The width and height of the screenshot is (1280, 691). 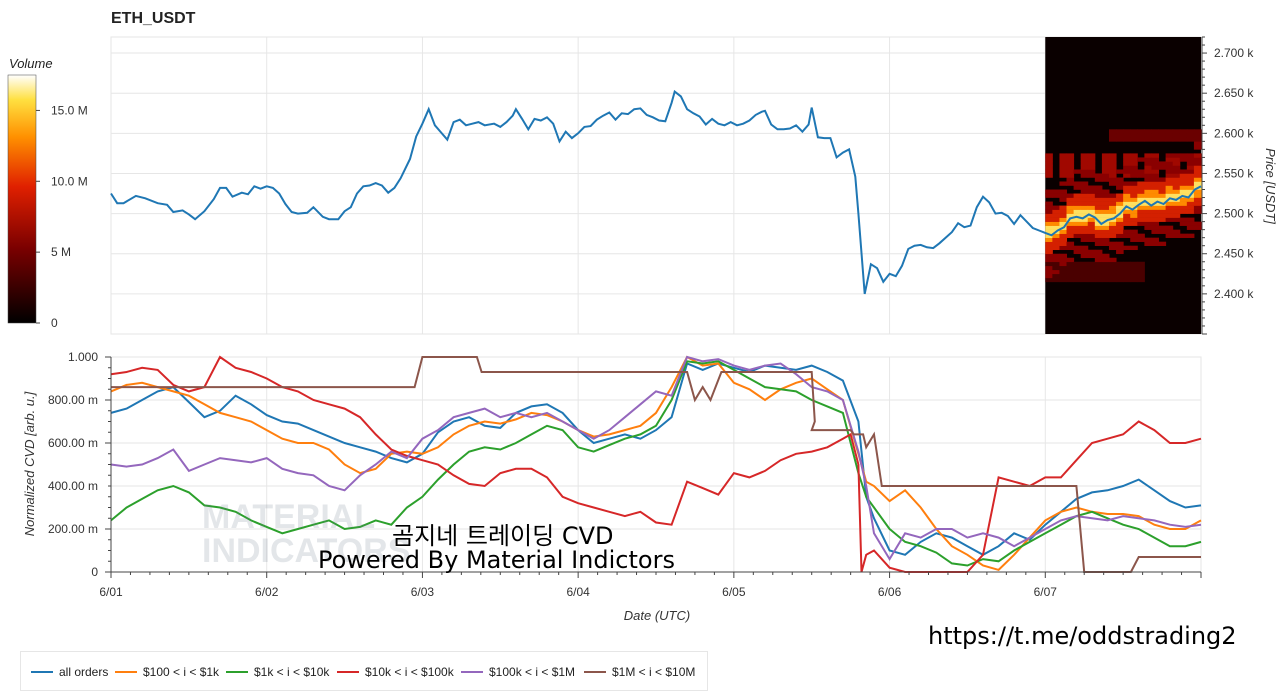 What do you see at coordinates (409, 672) in the screenshot?
I see `legend-label: $10k < i < $100k` at bounding box center [409, 672].